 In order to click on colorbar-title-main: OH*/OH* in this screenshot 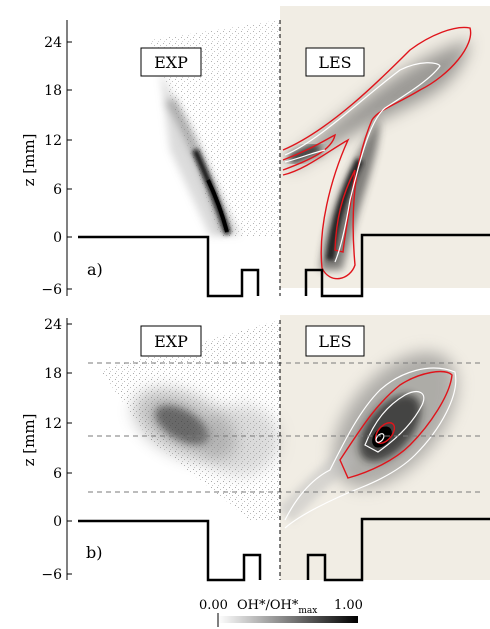, I will do `click(268, 605)`.